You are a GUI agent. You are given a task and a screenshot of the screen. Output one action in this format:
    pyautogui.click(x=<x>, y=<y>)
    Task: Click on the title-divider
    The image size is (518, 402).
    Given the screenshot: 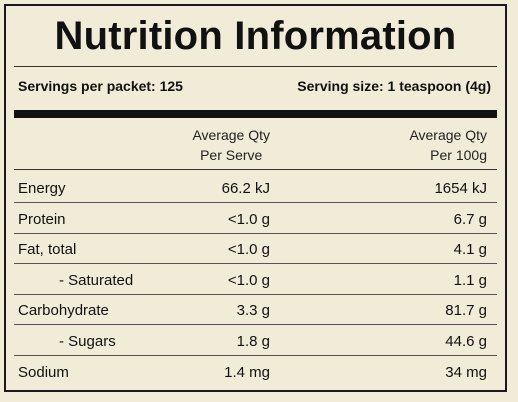 What is the action you would take?
    pyautogui.click(x=255, y=66)
    